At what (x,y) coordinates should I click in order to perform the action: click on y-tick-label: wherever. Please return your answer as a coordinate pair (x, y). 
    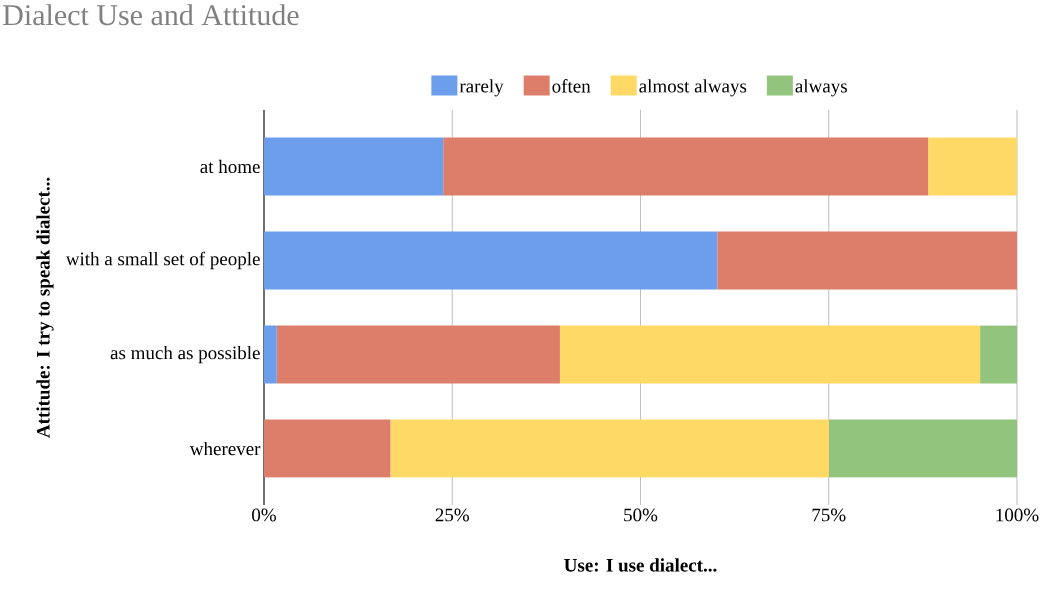
    Looking at the image, I should click on (225, 448).